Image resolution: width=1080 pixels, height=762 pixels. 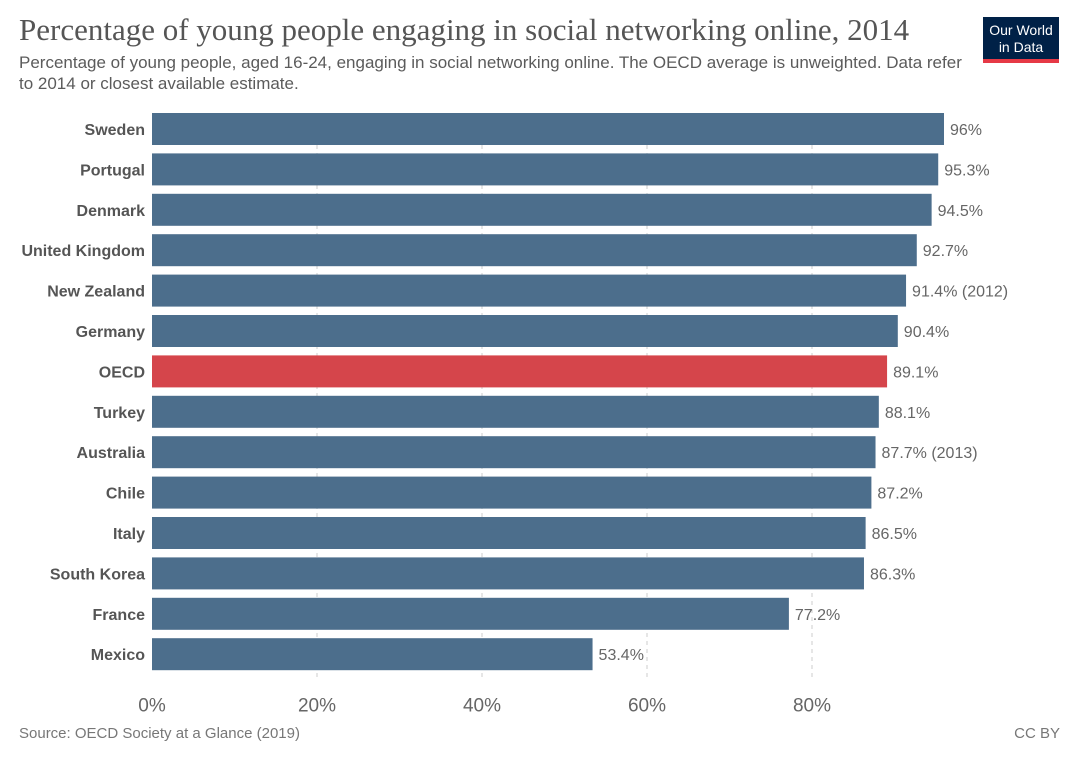 I want to click on value-label: 95.3%, so click(x=966, y=170).